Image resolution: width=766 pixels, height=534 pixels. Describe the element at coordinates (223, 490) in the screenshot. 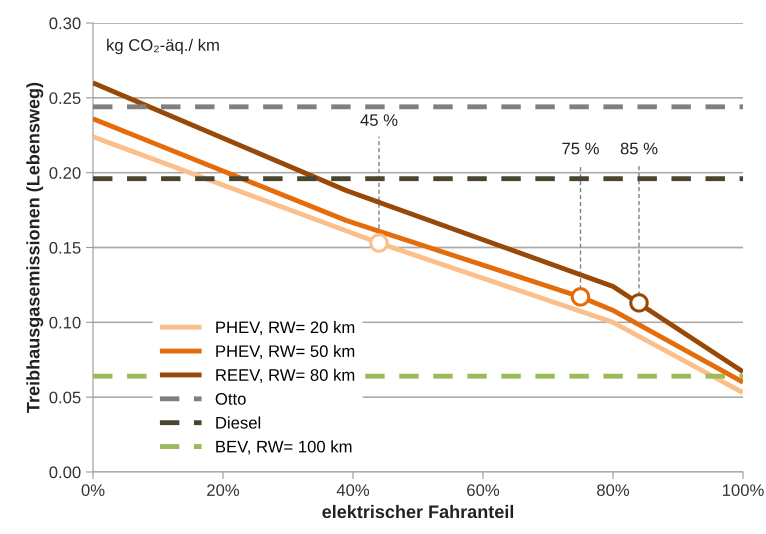

I see `x-tick-label: 20%` at that location.